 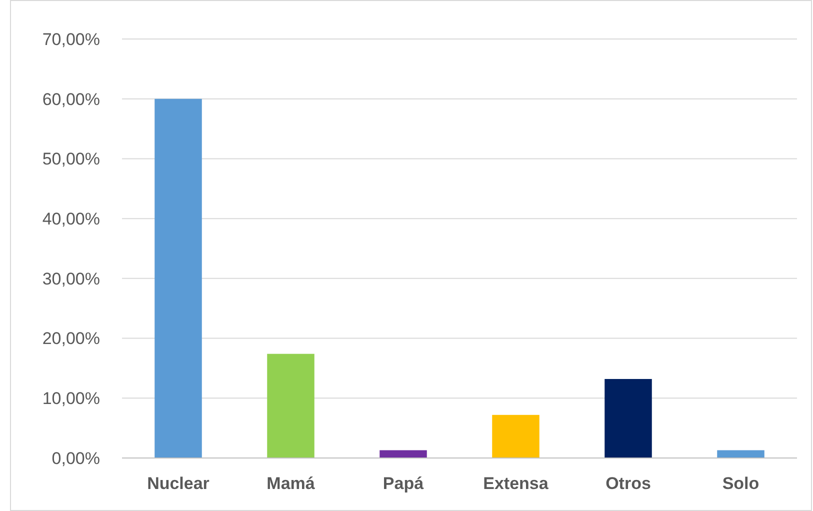 I want to click on y-tick-label: 50,00%, so click(x=71, y=159).